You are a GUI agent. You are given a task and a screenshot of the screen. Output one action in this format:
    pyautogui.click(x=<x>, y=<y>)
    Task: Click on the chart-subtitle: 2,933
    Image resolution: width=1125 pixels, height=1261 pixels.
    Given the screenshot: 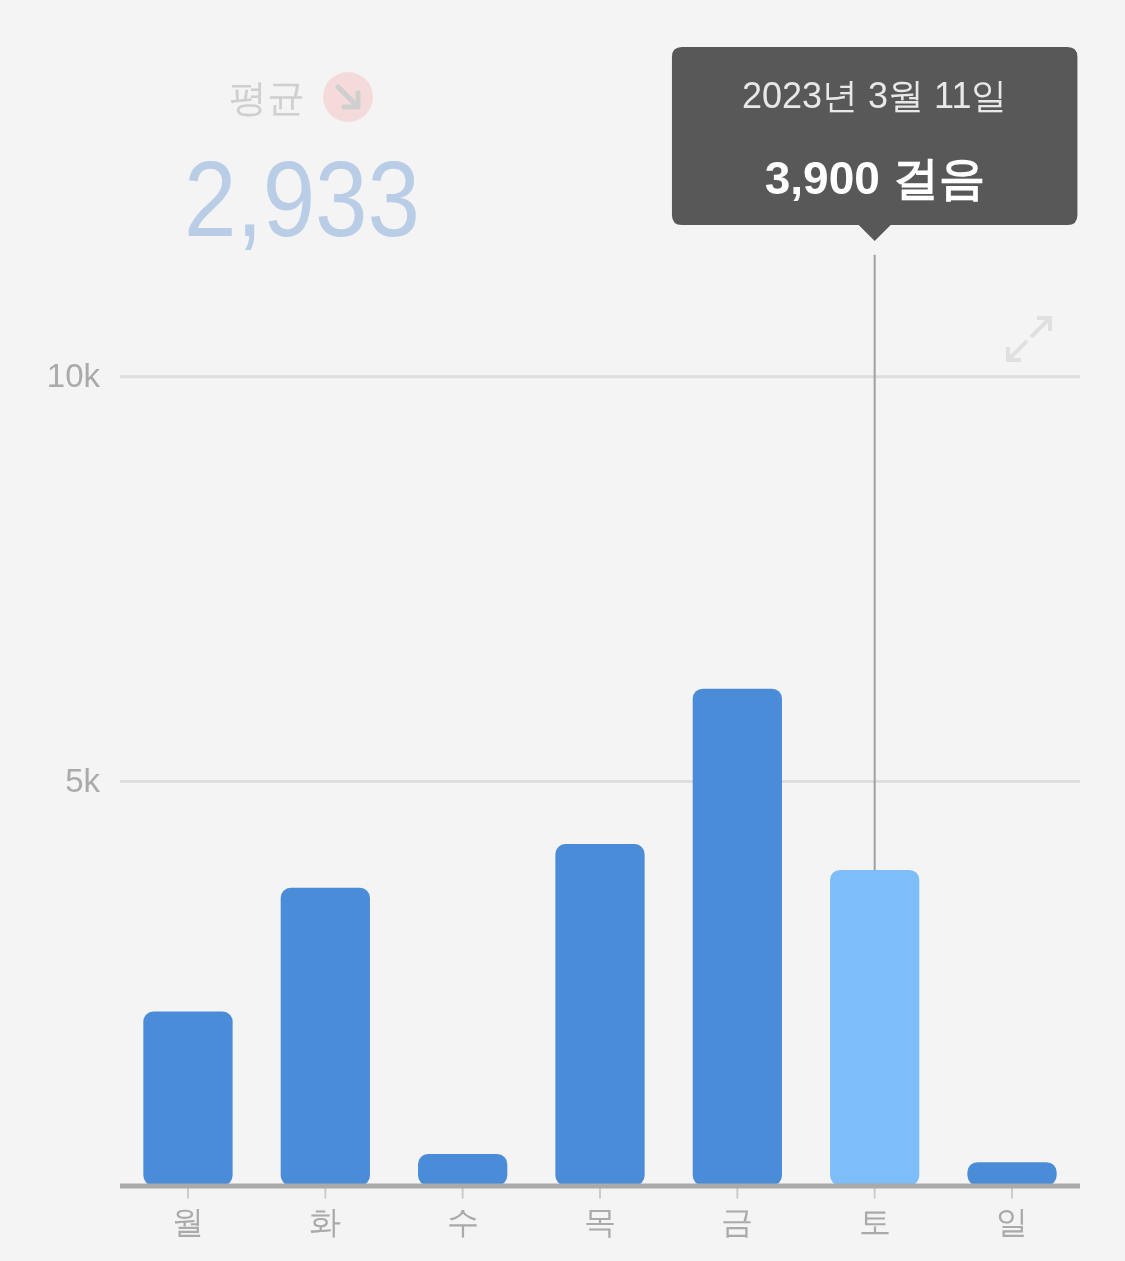 What is the action you would take?
    pyautogui.click(x=319, y=198)
    